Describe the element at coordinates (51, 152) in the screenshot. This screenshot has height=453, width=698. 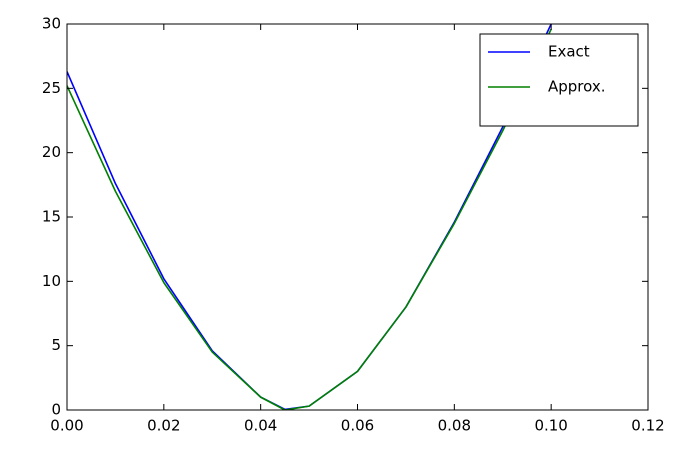
I see `y-tick-label: 20` at that location.